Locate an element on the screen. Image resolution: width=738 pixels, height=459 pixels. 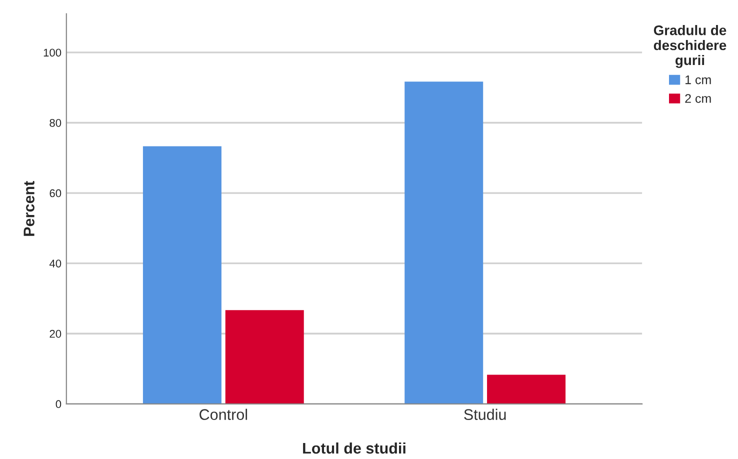
legend-label: 1 cm is located at coordinates (698, 79).